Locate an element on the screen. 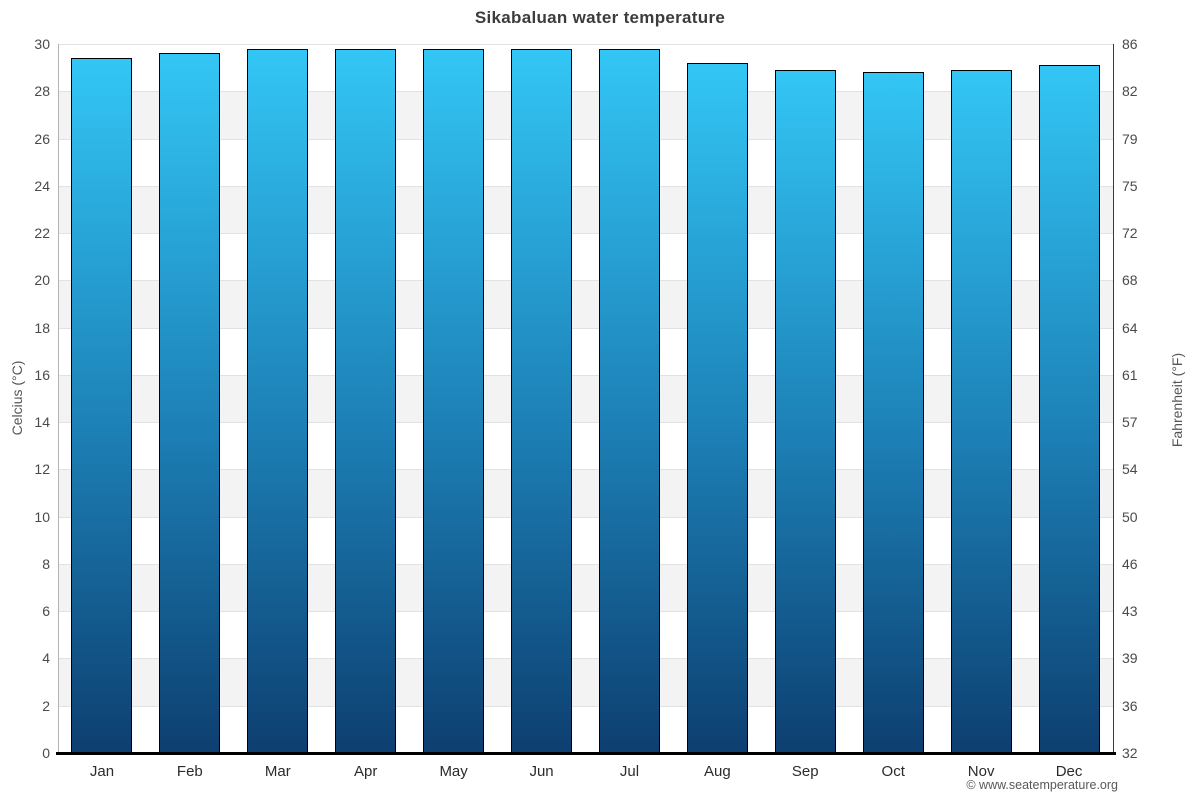 The height and width of the screenshot is (800, 1200). x-label-apr: Apr is located at coordinates (366, 771).